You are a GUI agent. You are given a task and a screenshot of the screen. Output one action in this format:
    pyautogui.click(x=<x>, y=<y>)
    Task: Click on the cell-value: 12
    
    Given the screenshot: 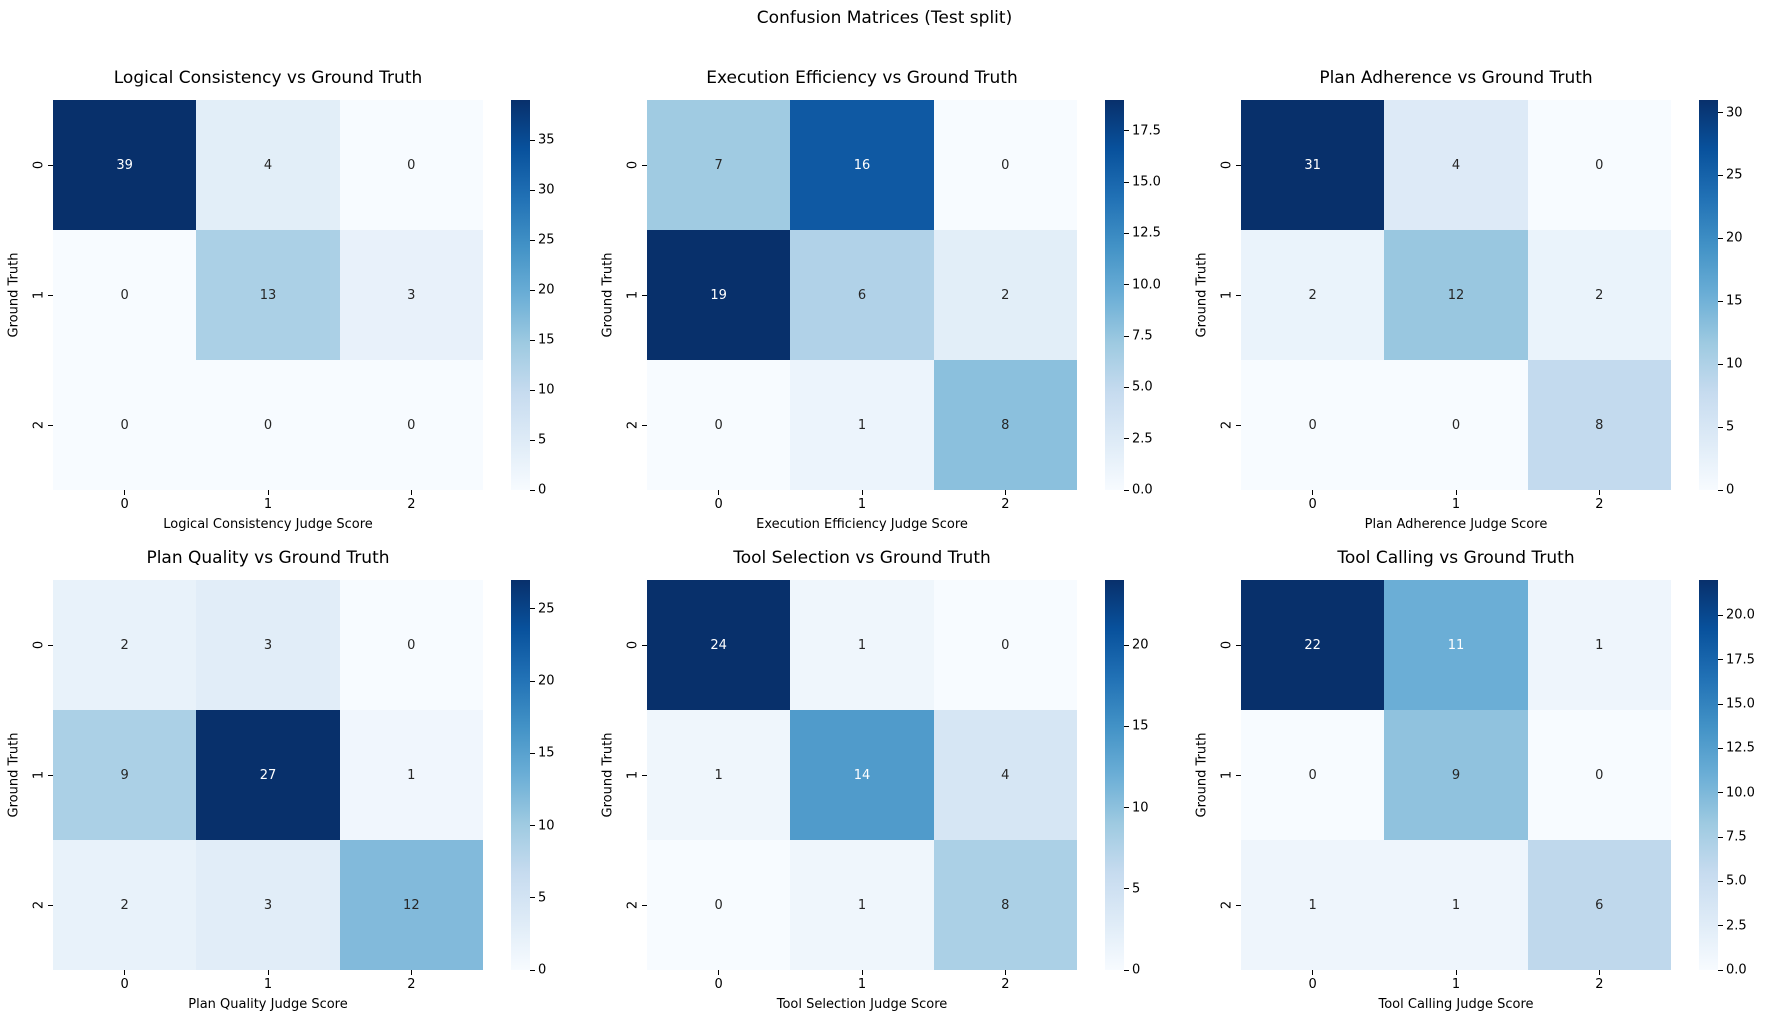 What is the action you would take?
    pyautogui.click(x=1456, y=295)
    